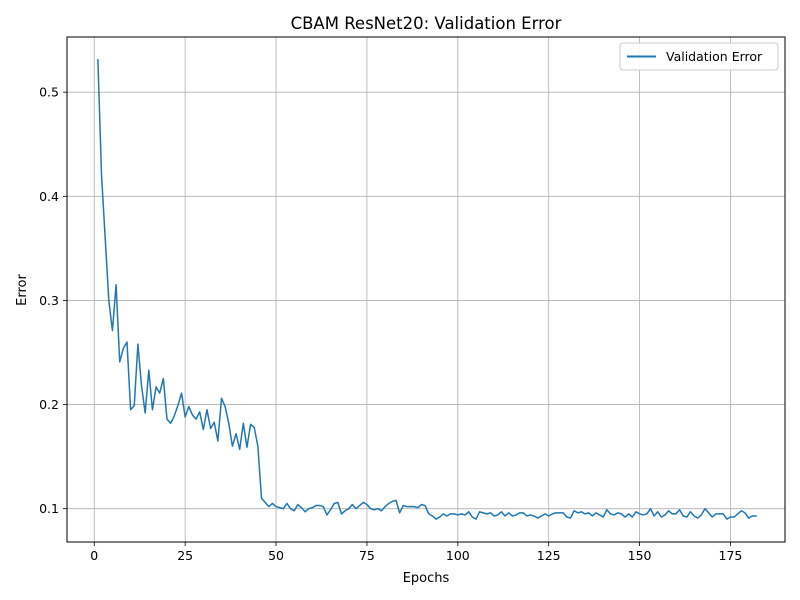 This screenshot has height=600, width=800. I want to click on x-tick-label: 75, so click(367, 555).